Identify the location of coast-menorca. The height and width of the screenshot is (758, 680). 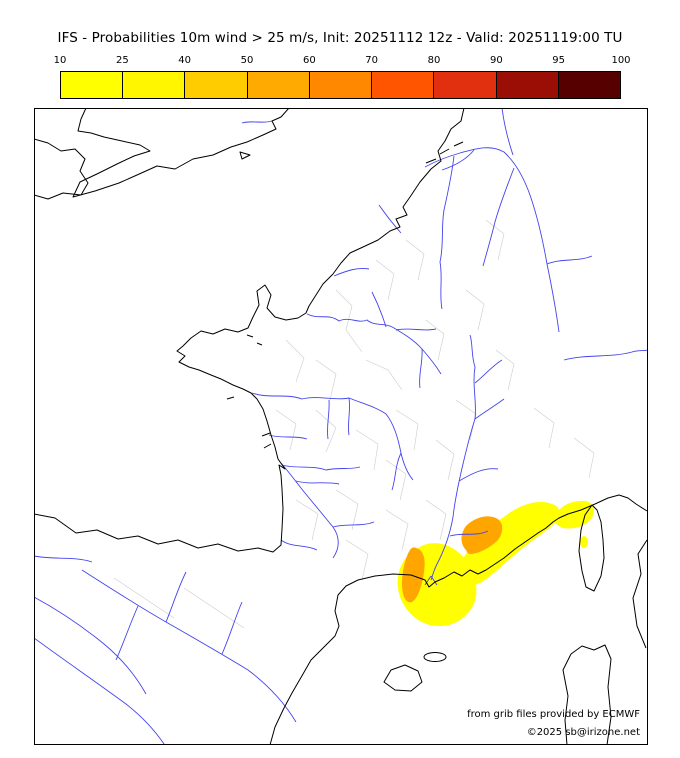
(435, 657).